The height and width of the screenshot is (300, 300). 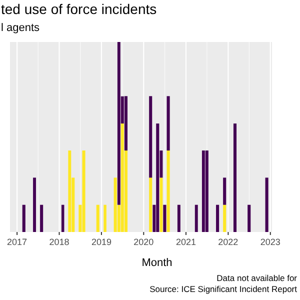 What do you see at coordinates (228, 242) in the screenshot?
I see `x-tick-label: 2022` at bounding box center [228, 242].